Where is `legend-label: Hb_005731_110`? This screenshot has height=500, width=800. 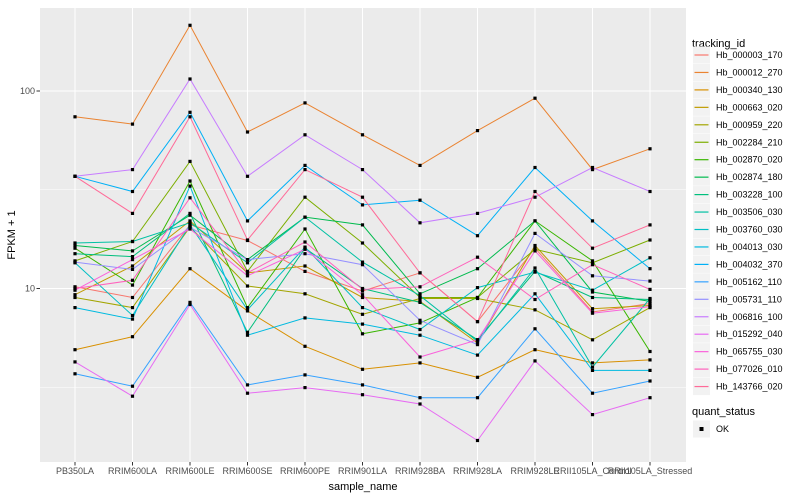
legend-label: Hb_005731_110 is located at coordinates (749, 299).